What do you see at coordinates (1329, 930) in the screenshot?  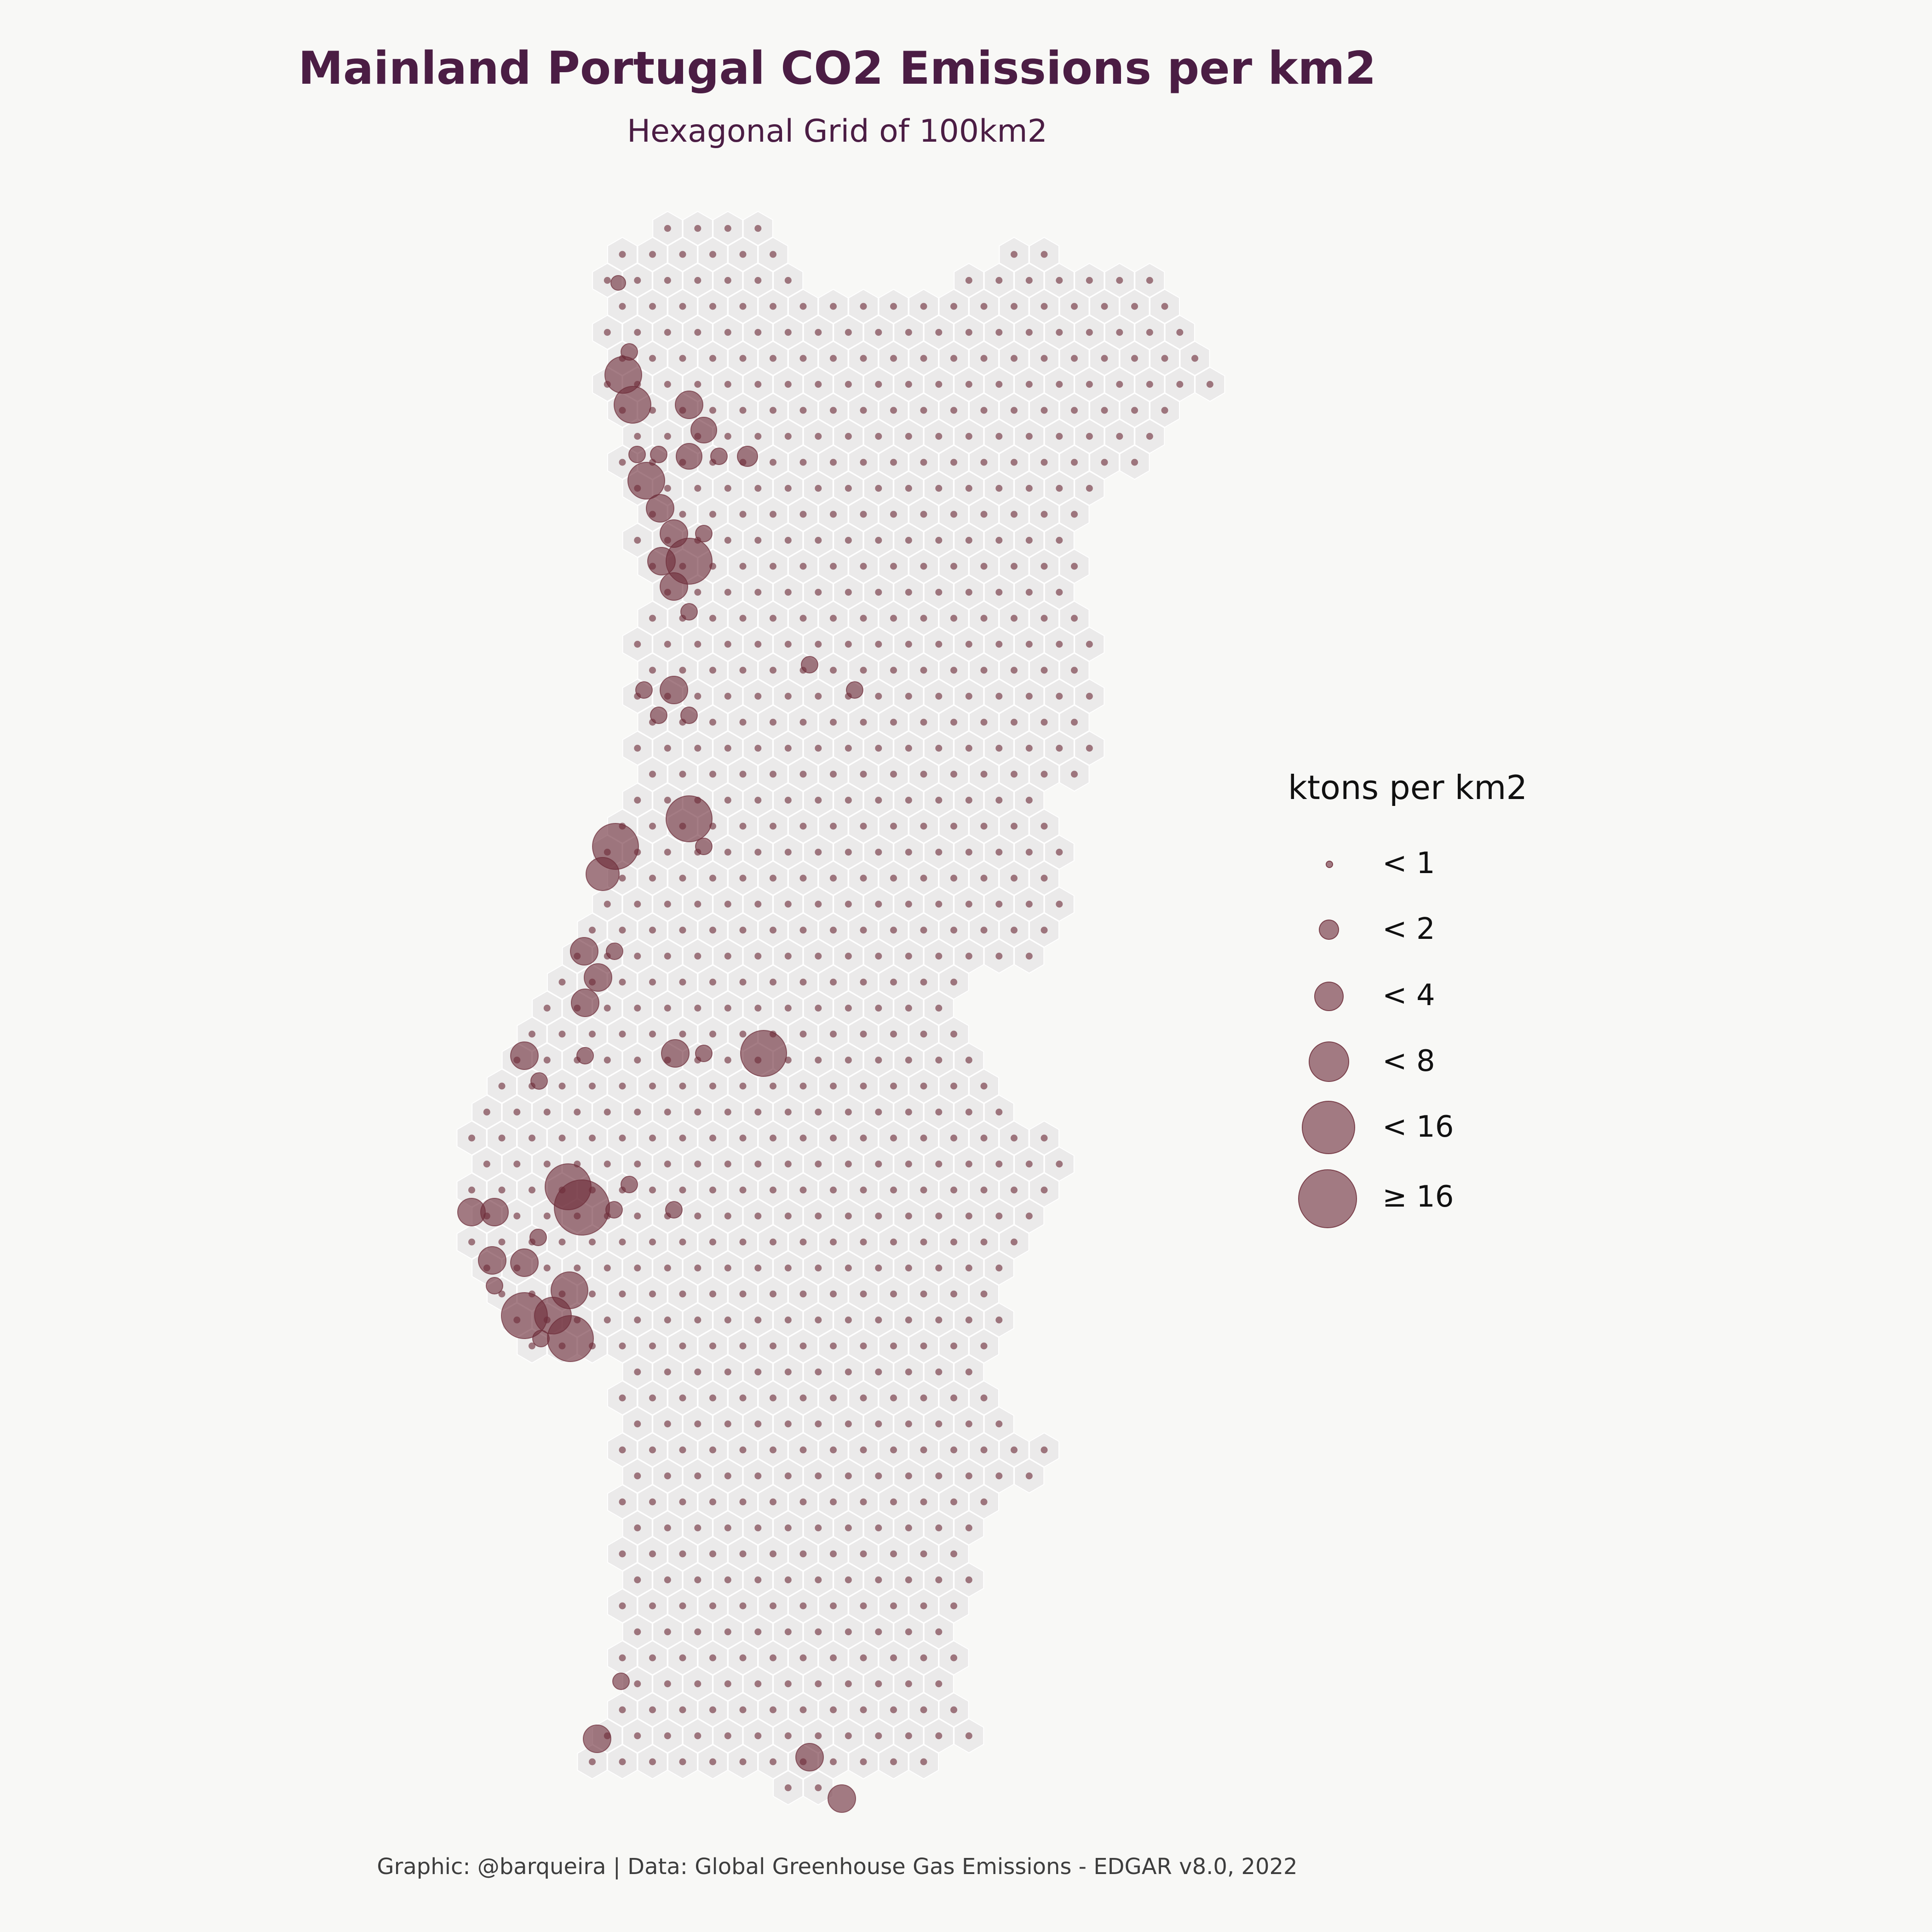 I see `legend-bubble` at bounding box center [1329, 930].